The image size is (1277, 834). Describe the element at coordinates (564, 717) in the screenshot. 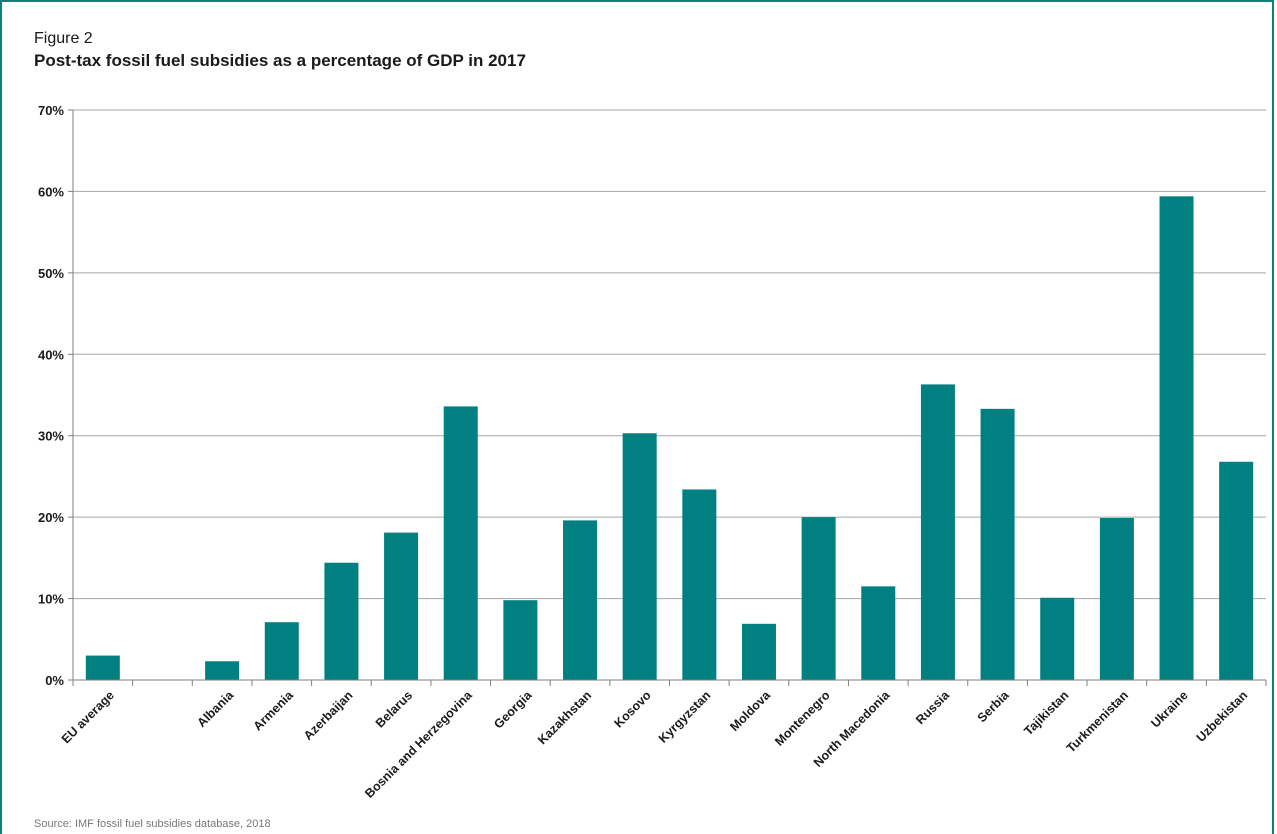

I see `x-category-label: Kazakhstan` at that location.